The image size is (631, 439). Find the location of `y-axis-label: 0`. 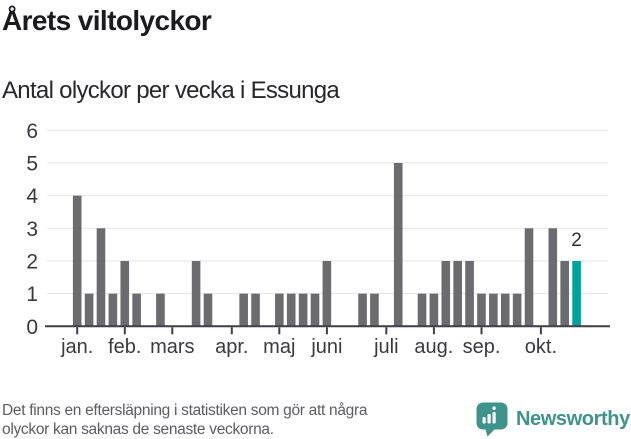

y-axis-label: 0 is located at coordinates (32, 327).